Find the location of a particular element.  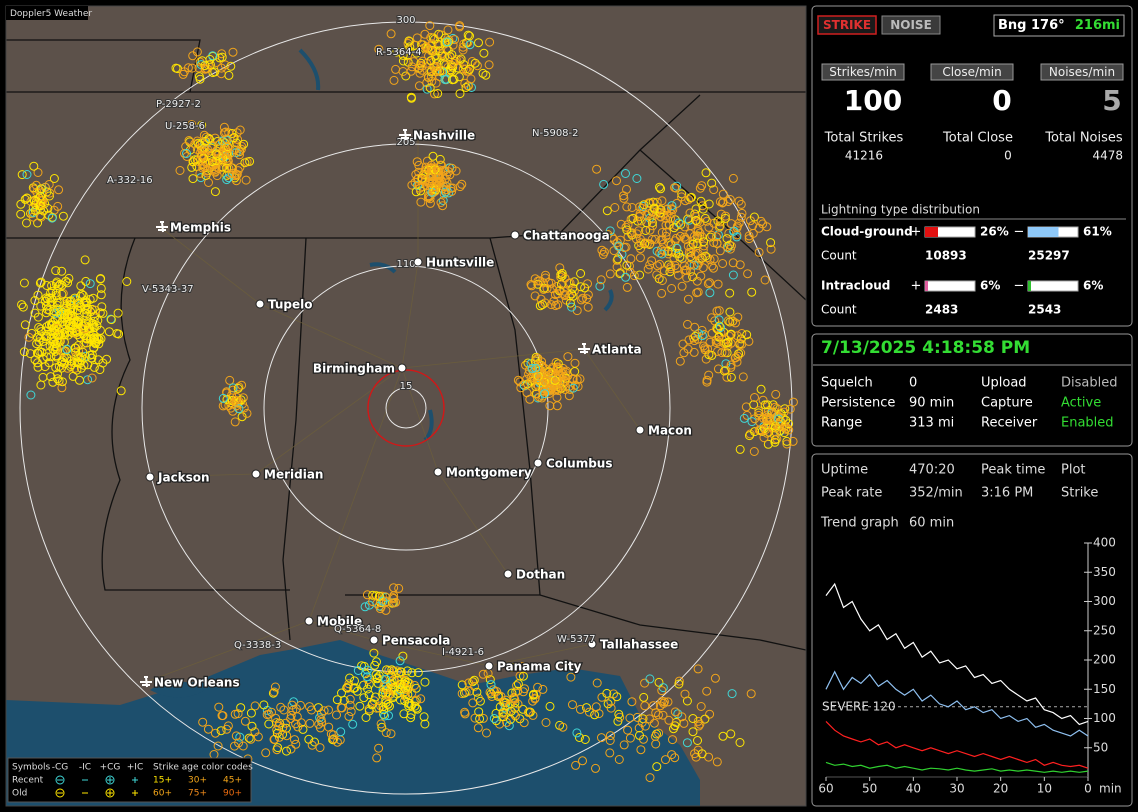

rate-header-box is located at coordinates (972, 72).